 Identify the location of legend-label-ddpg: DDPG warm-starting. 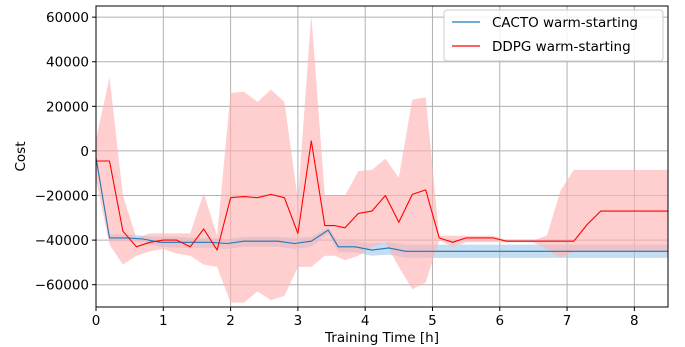
(561, 47).